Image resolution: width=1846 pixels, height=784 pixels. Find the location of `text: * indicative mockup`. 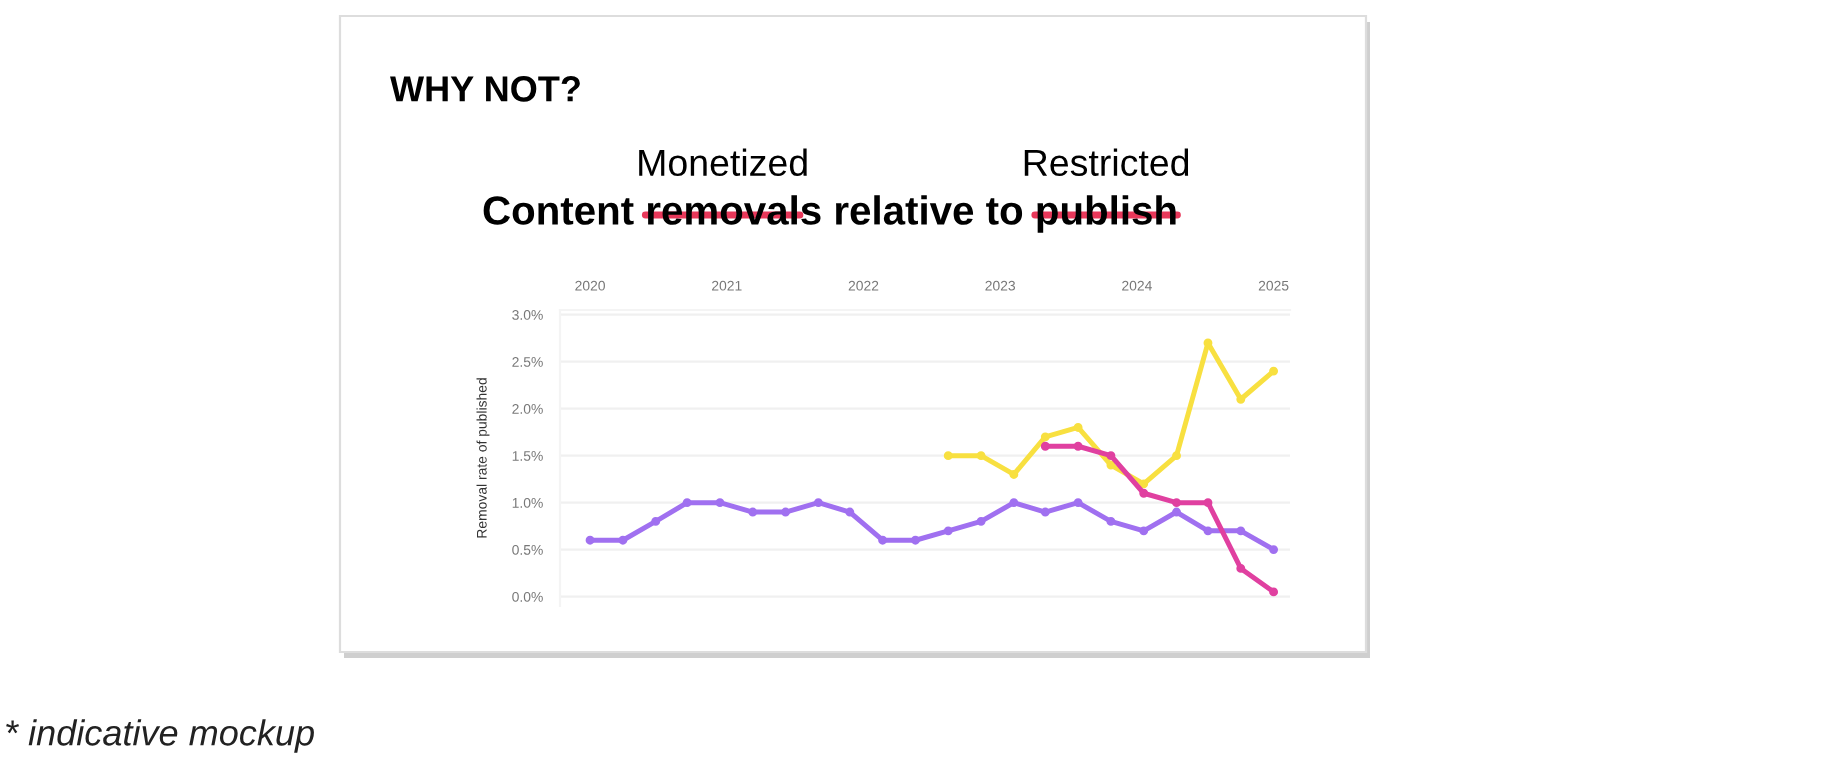

text: * indicative mockup is located at coordinates (160, 736).